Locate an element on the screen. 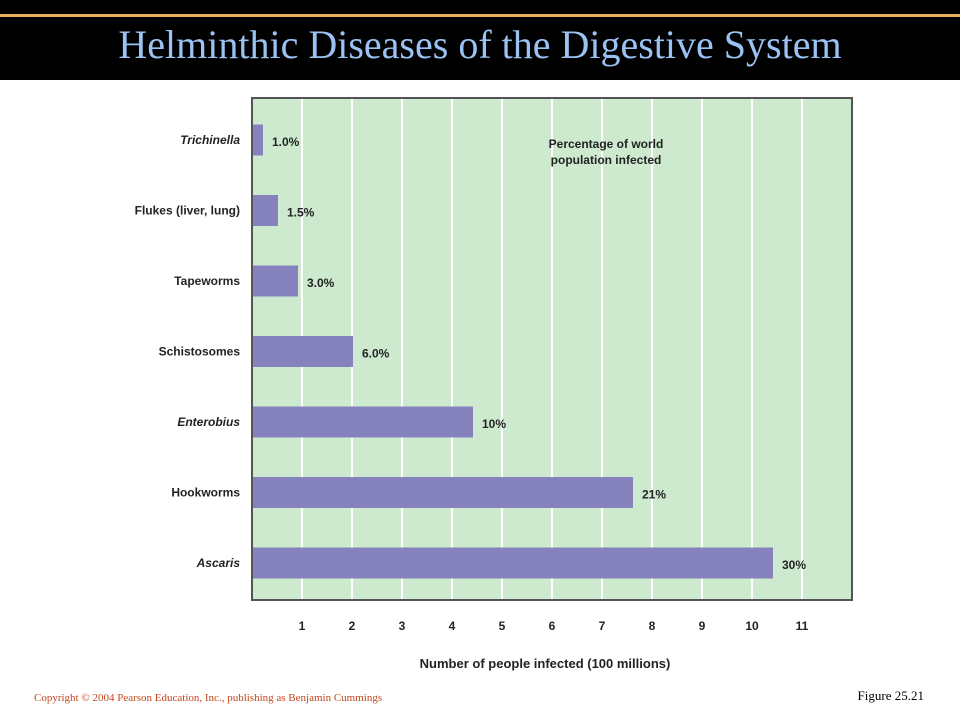 Image resolution: width=960 pixels, height=720 pixels. x-tick-label: 1 is located at coordinates (302, 626).